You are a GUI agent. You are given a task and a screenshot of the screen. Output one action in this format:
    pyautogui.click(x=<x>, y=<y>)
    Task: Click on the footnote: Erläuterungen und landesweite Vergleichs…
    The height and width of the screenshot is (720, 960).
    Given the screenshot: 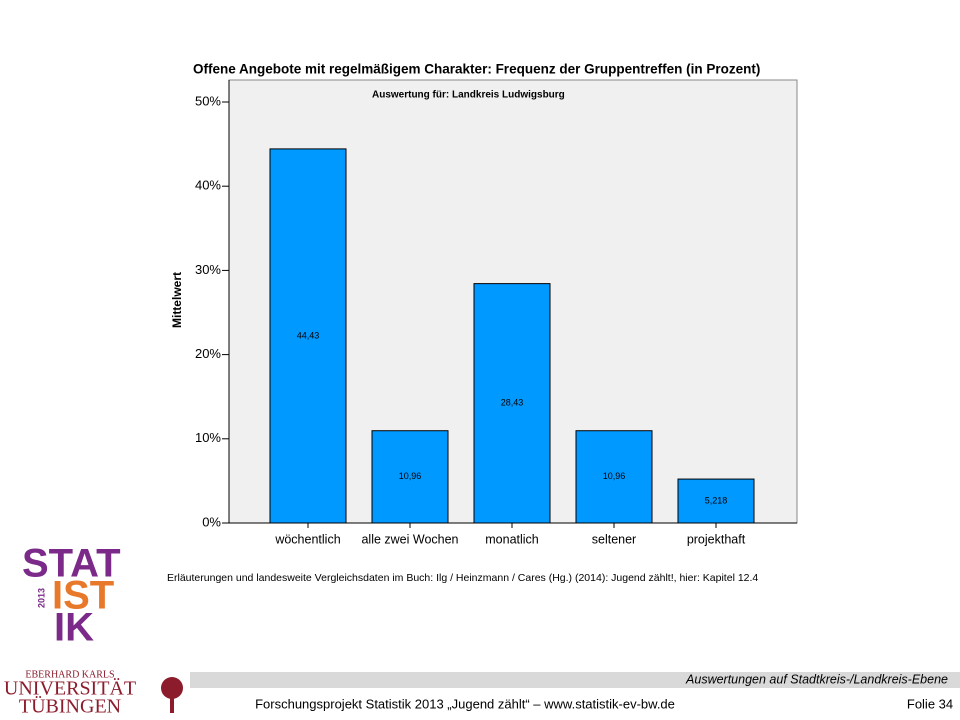 What is the action you would take?
    pyautogui.click(x=462, y=578)
    